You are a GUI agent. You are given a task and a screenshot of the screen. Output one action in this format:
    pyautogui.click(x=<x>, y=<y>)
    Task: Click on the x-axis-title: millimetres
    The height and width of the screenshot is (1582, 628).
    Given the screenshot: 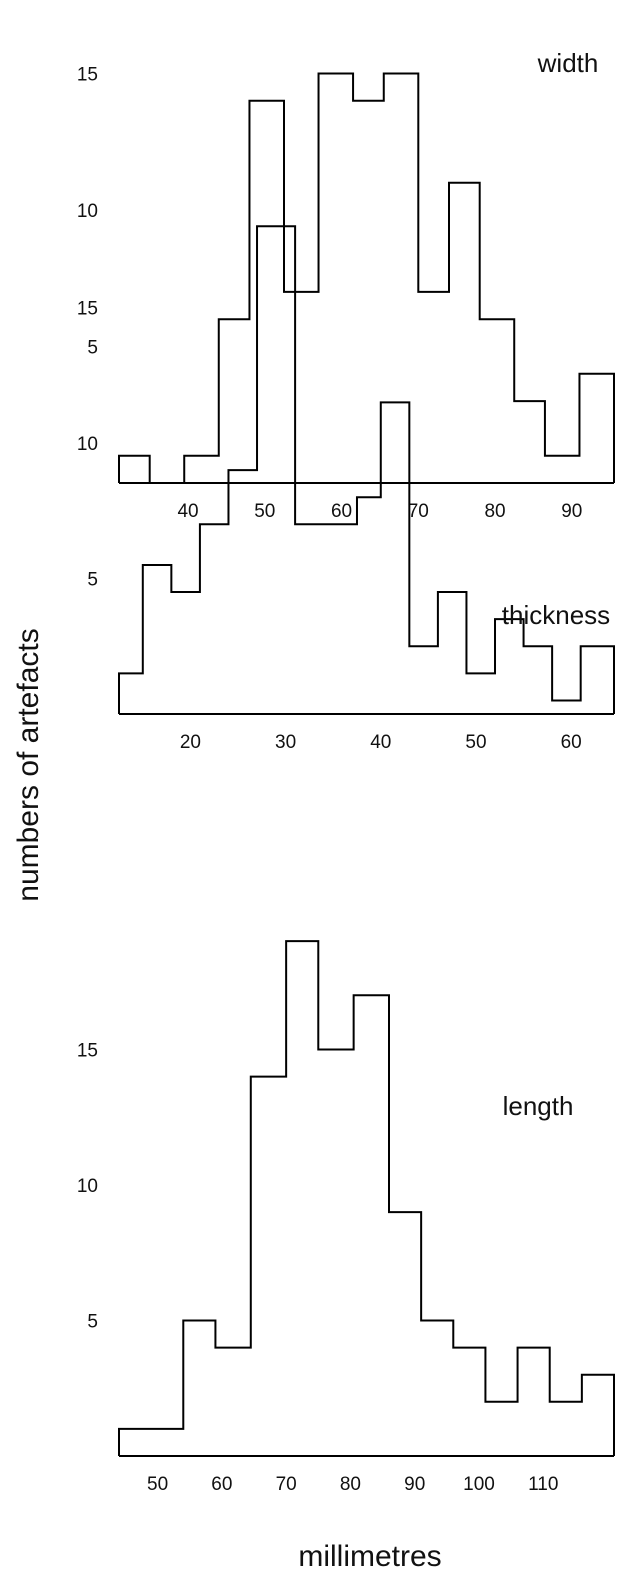 What is the action you would take?
    pyautogui.click(x=369, y=1556)
    